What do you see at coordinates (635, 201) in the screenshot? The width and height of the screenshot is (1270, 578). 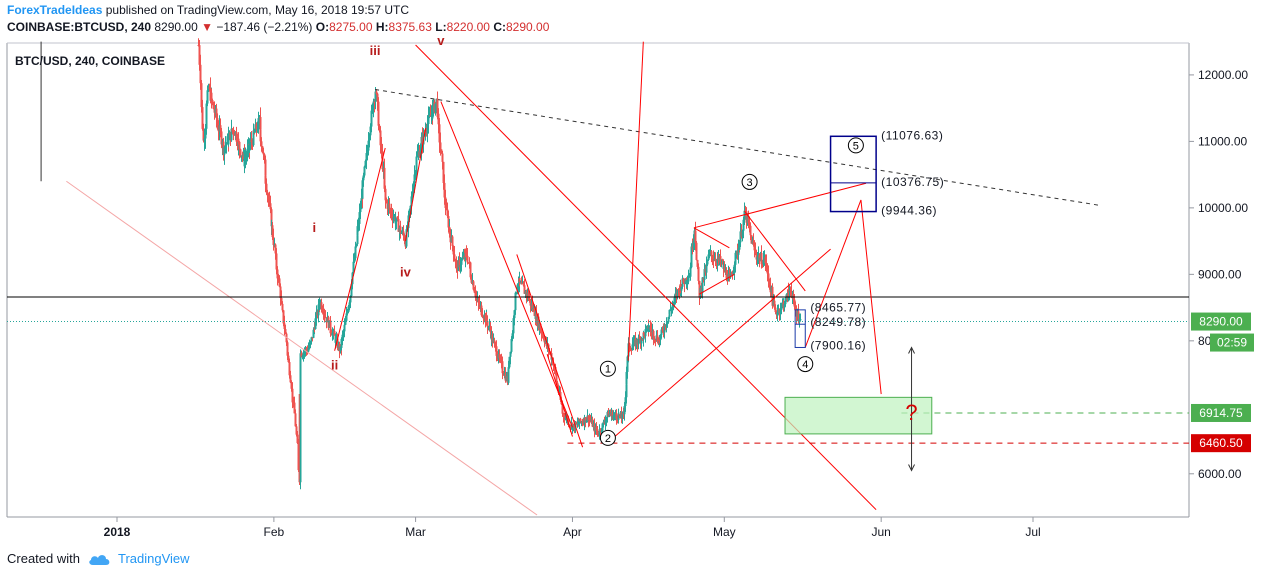 I see `wave-1-line` at bounding box center [635, 201].